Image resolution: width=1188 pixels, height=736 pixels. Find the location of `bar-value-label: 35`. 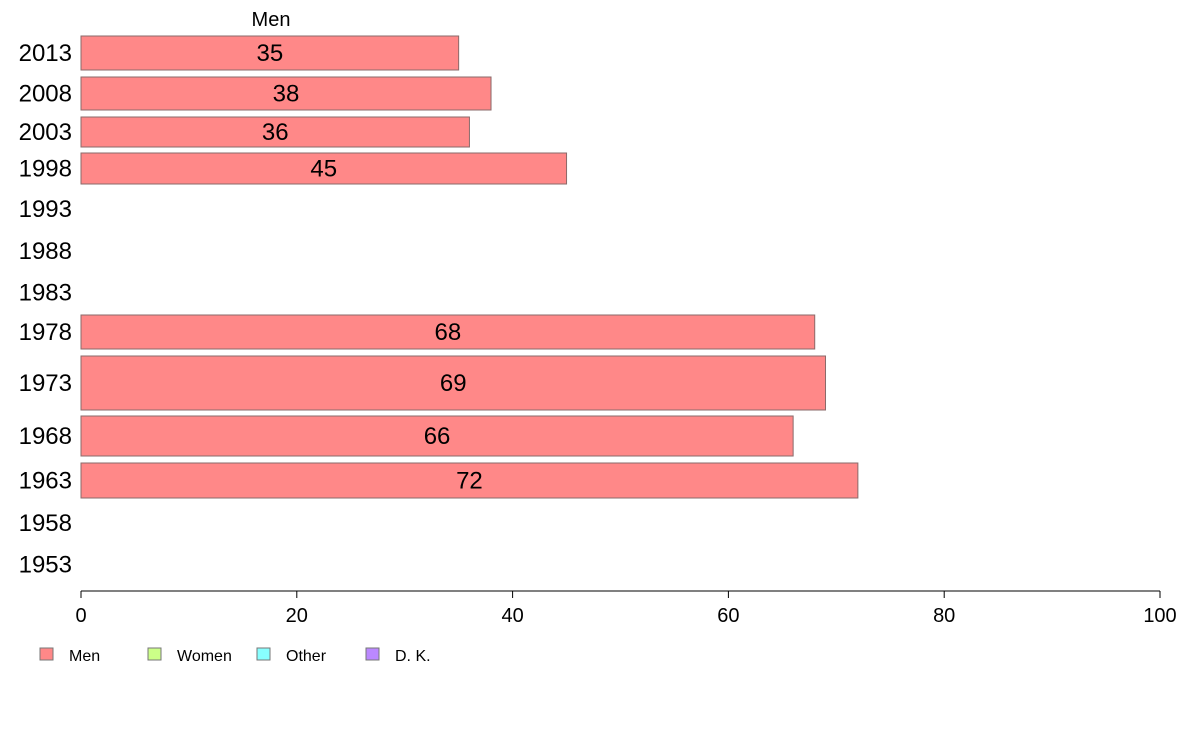

bar-value-label: 35 is located at coordinates (269, 53).